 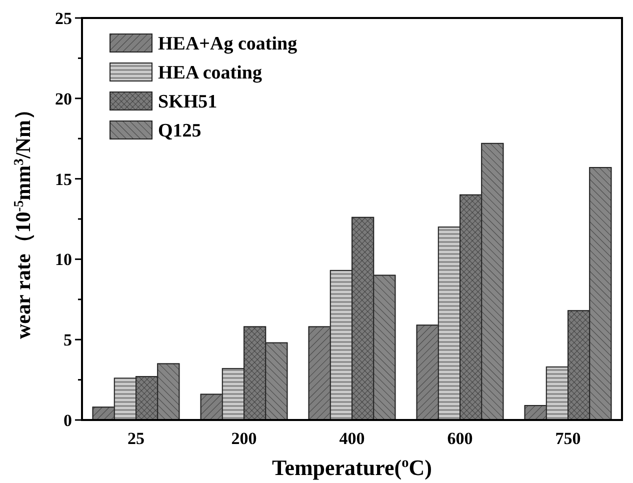 I want to click on y-tick-label: 0, so click(x=68, y=420).